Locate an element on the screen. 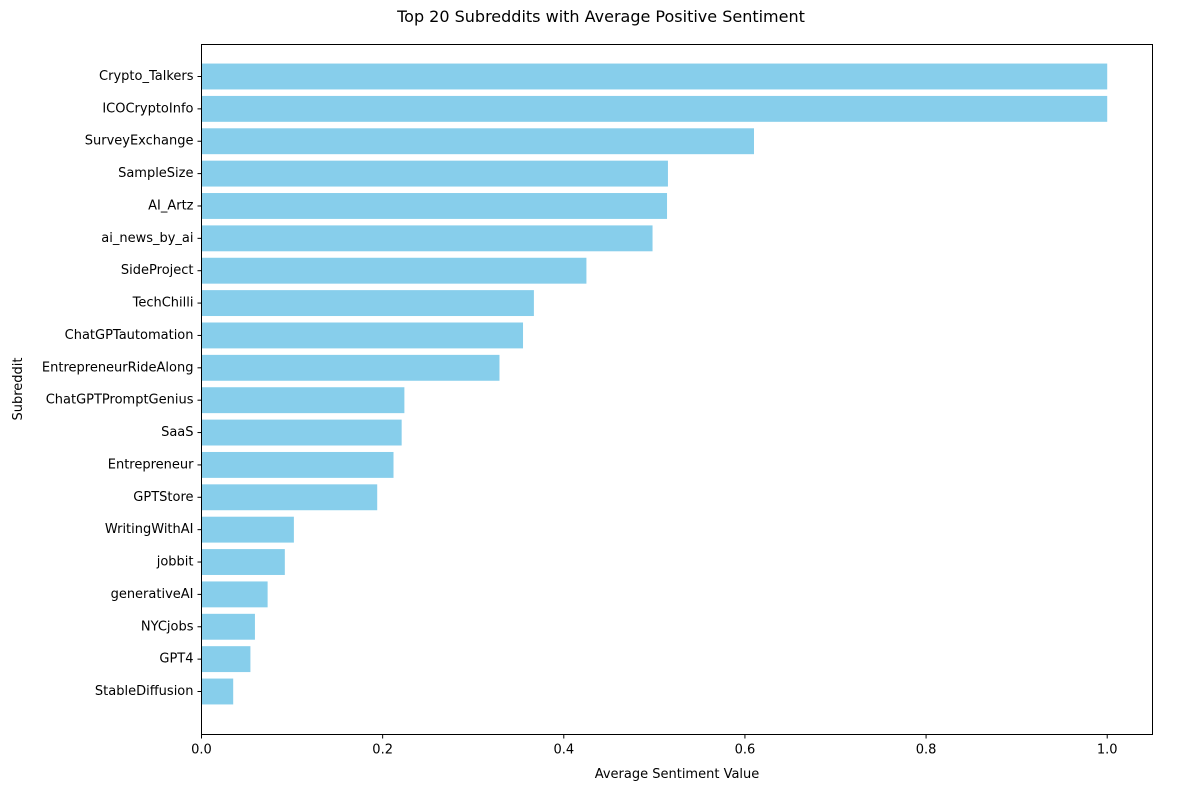 The height and width of the screenshot is (790, 1189). y-tick-label: ICOCryptoInfo is located at coordinates (147, 108).